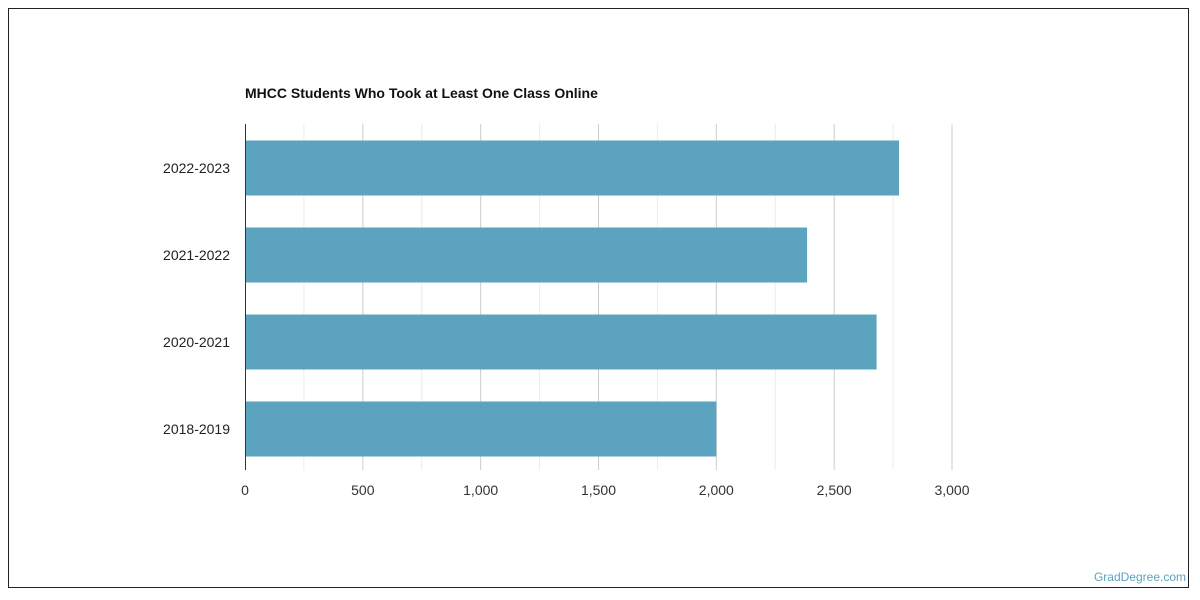  What do you see at coordinates (834, 490) in the screenshot?
I see `x-tick-label: 2,500` at bounding box center [834, 490].